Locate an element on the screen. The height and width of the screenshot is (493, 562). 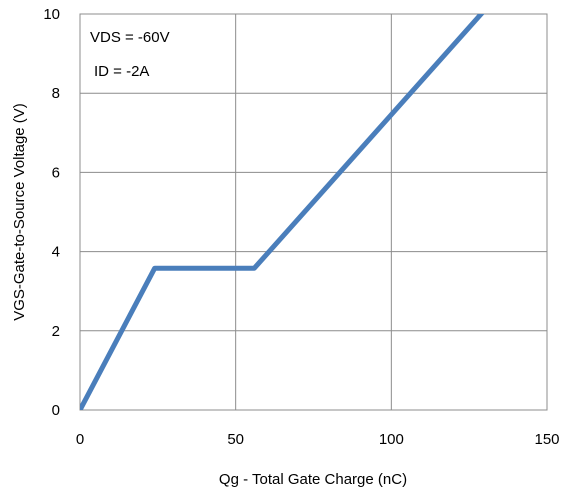
y-tick-label: 2 is located at coordinates (56, 331).